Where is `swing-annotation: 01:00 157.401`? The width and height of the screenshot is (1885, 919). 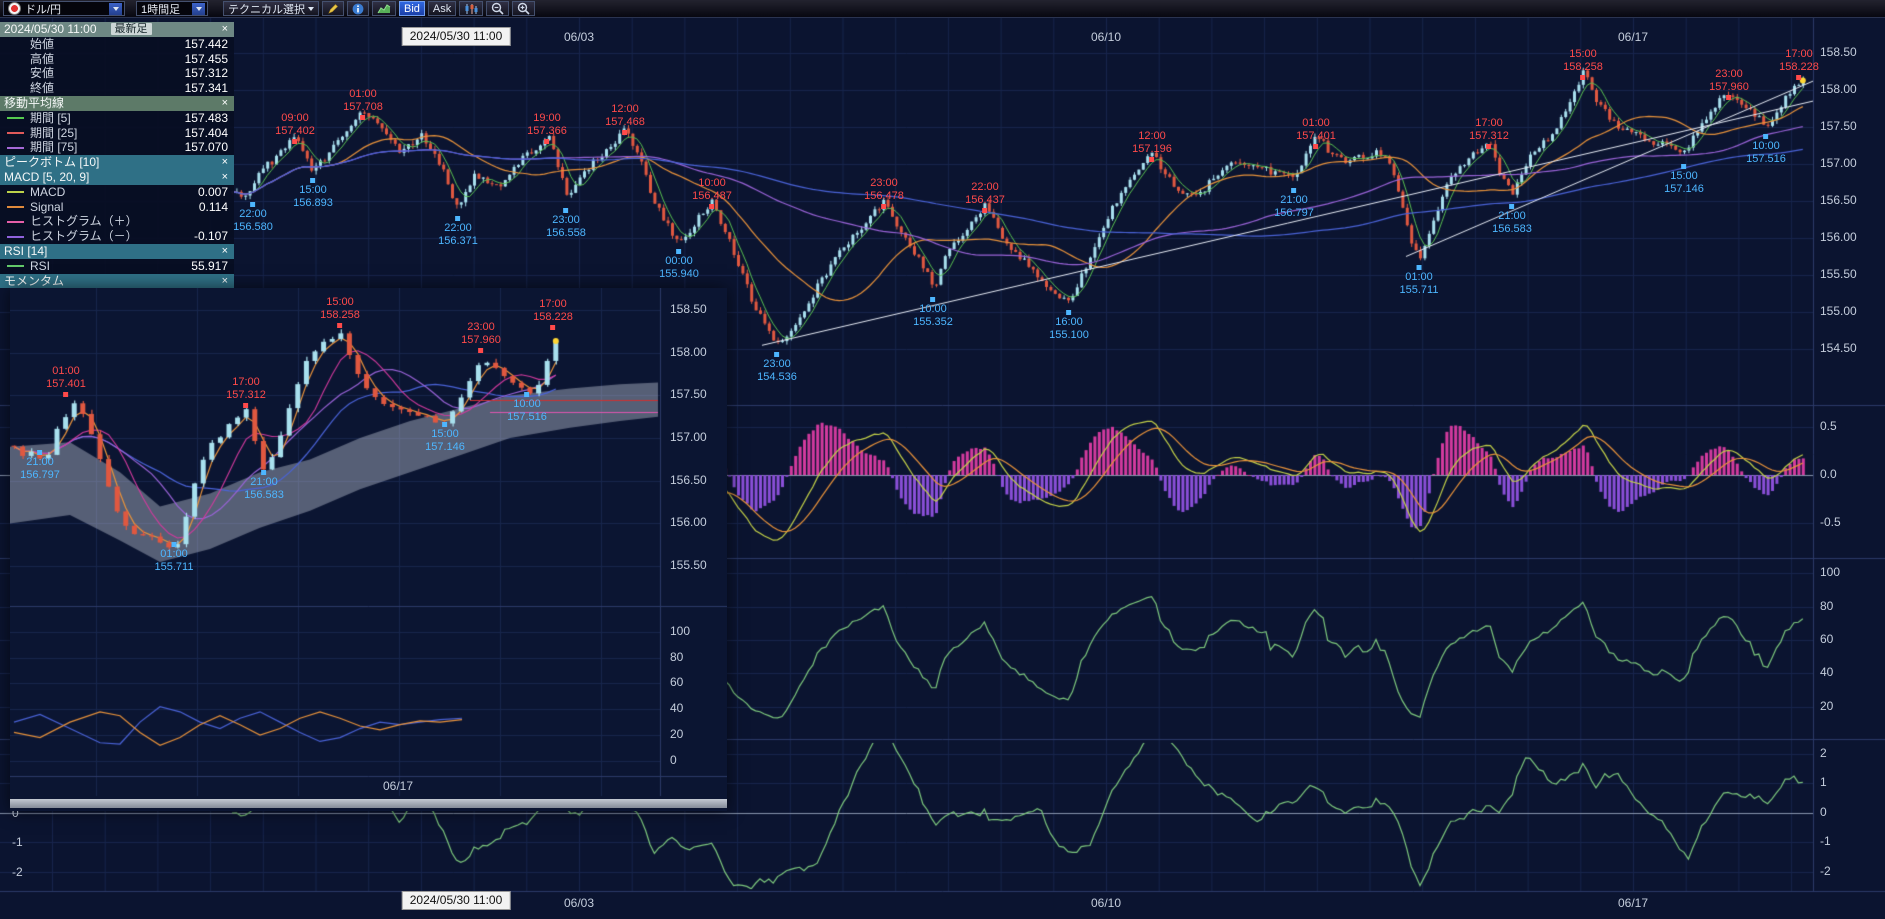 swing-annotation: 01:00 157.401 is located at coordinates (1316, 133).